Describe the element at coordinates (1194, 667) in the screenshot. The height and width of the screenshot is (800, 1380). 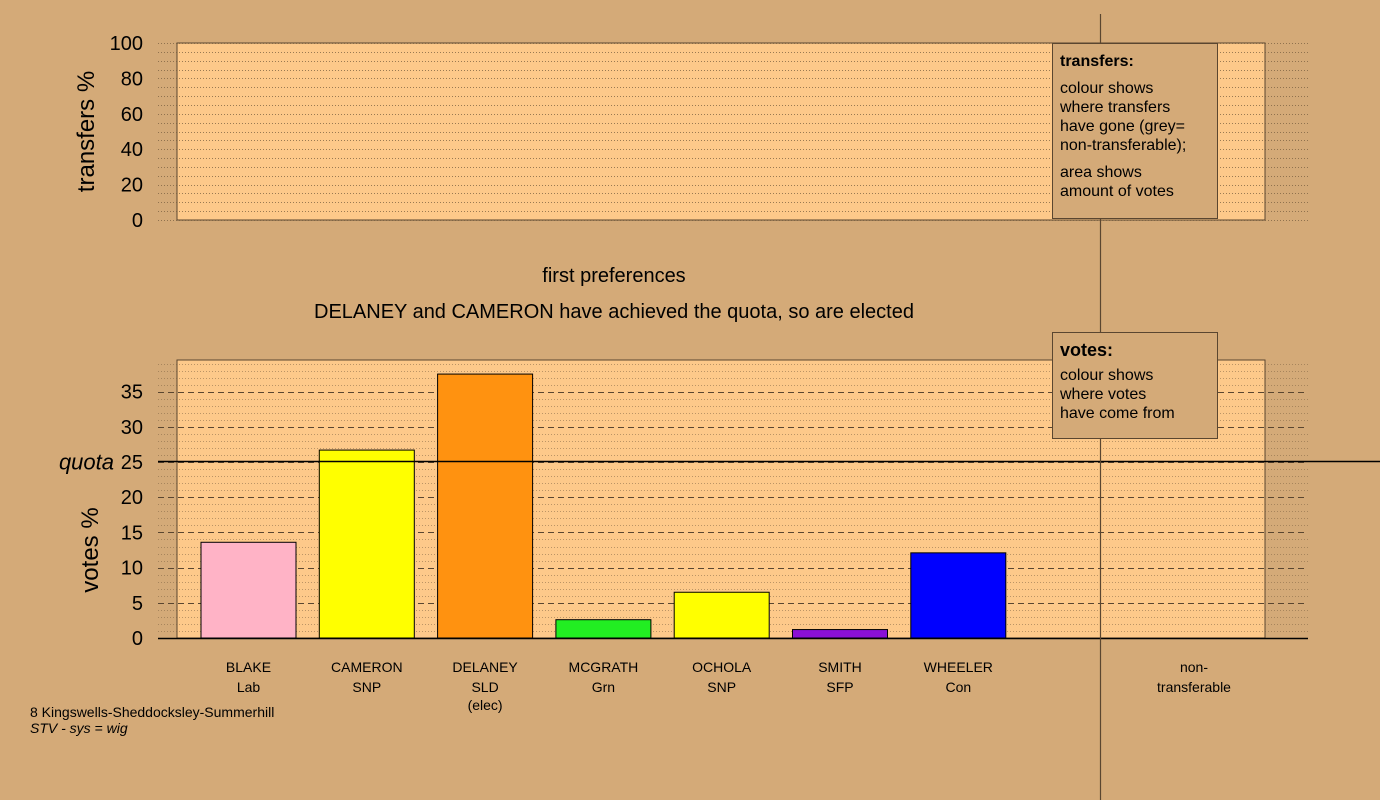
I see `nontransferable-label: non-` at that location.